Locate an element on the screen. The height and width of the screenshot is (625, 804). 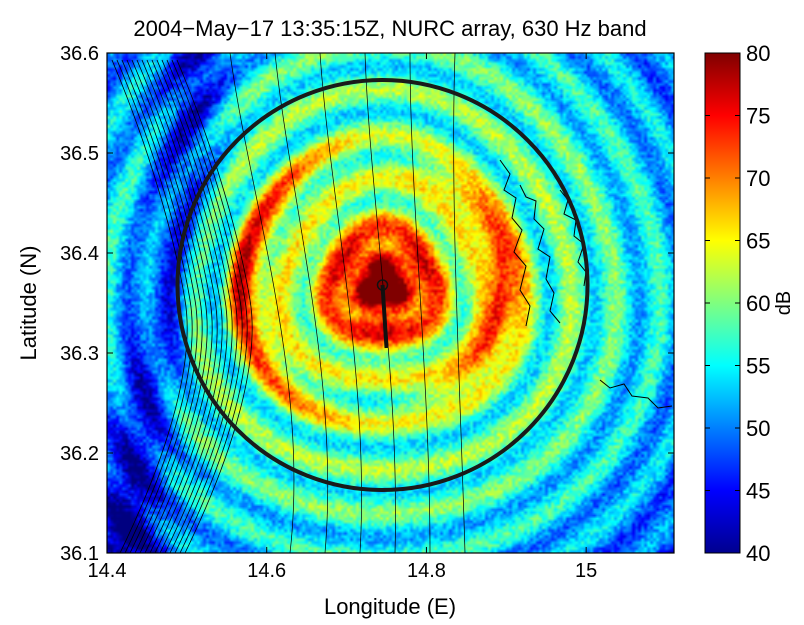
y-tick-label: 36.4 is located at coordinates (79, 254).